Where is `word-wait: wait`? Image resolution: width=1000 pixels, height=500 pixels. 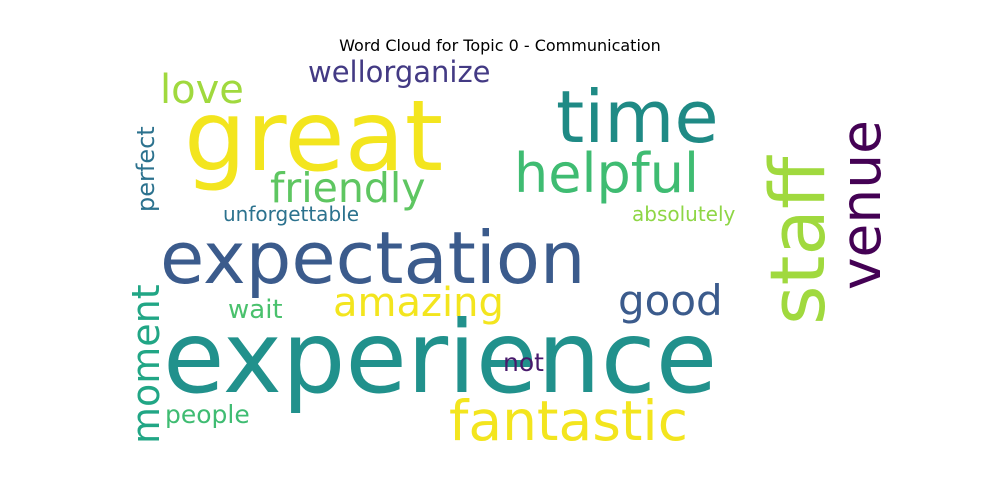 word-wait: wait is located at coordinates (255, 310).